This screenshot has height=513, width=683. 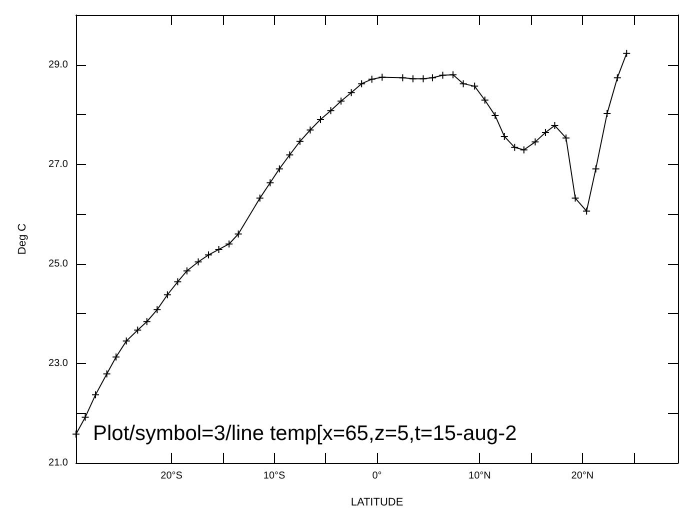 What do you see at coordinates (305, 433) in the screenshot?
I see `annotation: Plot/symbol=3/line temp[x=65,z=5,t=15-aug-2` at bounding box center [305, 433].